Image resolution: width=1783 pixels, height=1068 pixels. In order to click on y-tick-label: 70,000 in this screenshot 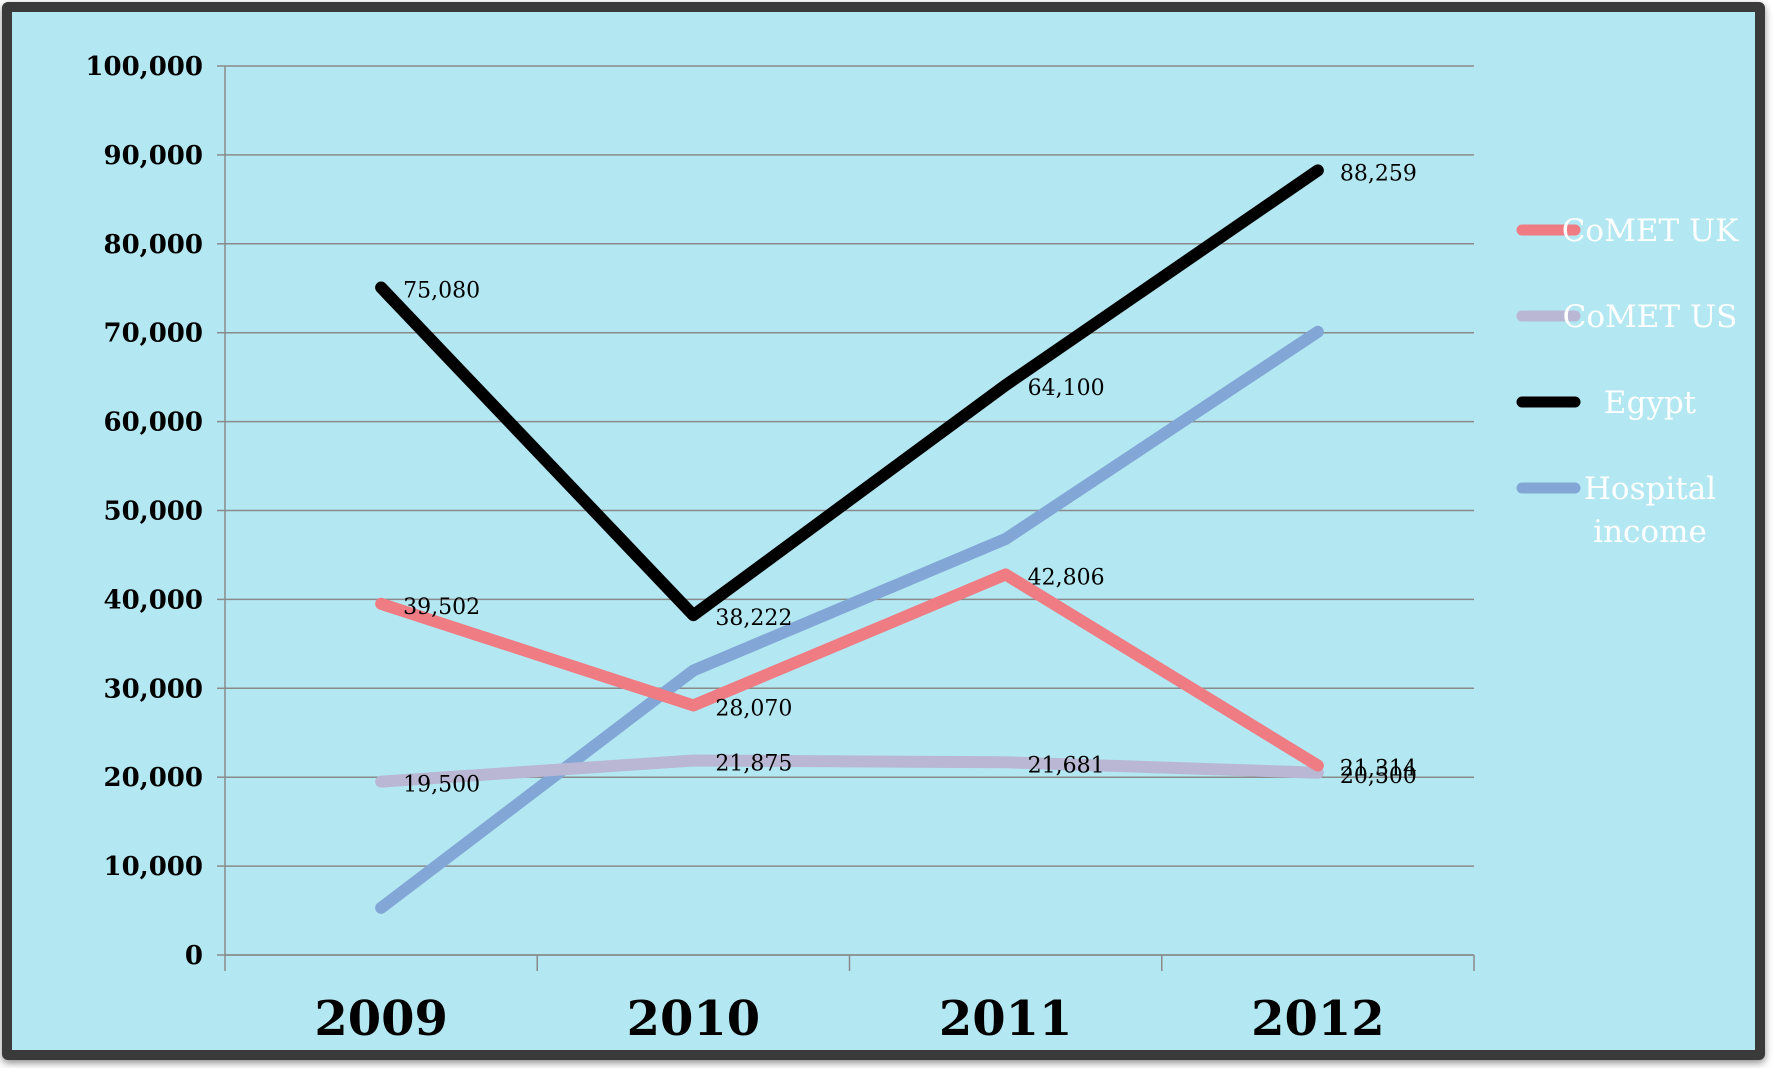, I will do `click(153, 334)`.